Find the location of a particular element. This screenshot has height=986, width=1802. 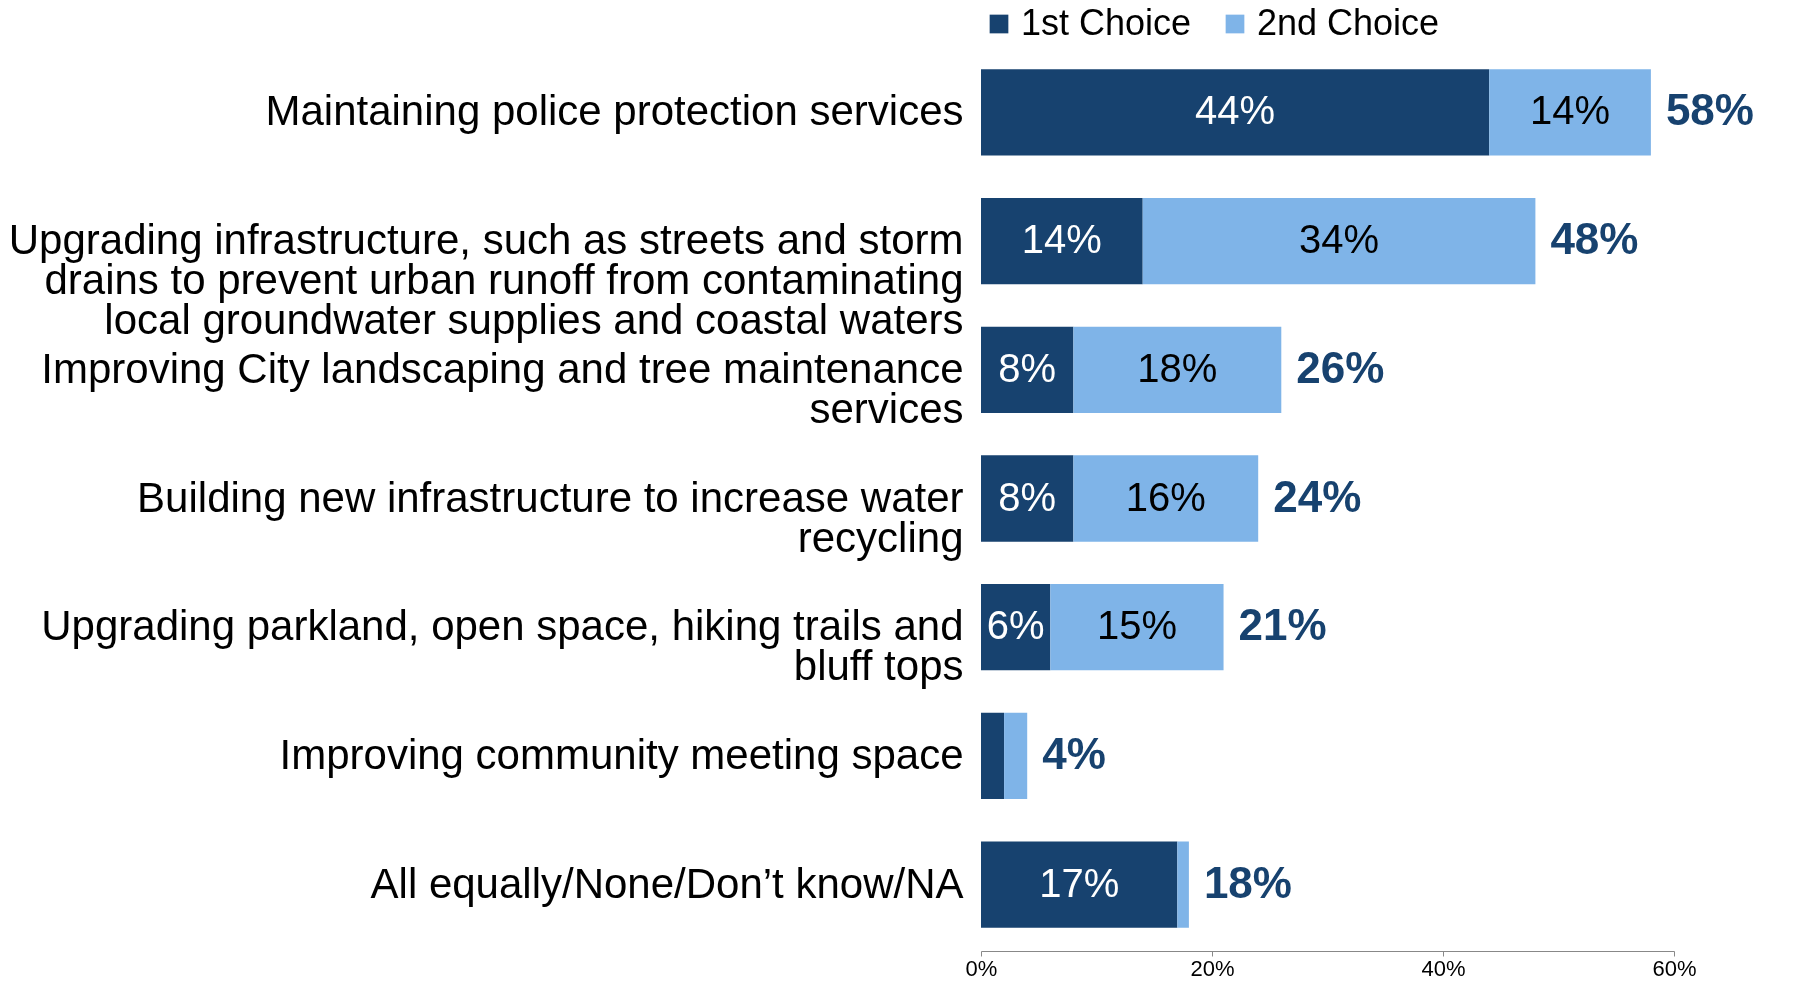

y-tick-label: Maintaining police protection services is located at coordinates (614, 111).